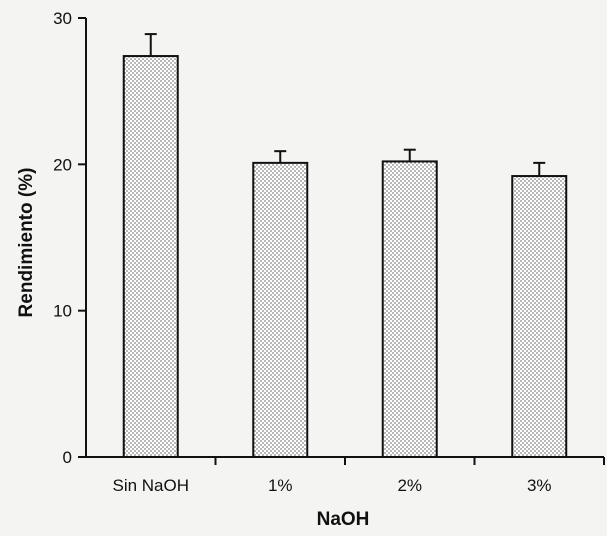 The height and width of the screenshot is (536, 607). What do you see at coordinates (409, 485) in the screenshot?
I see `x-tick-label: 2%` at bounding box center [409, 485].